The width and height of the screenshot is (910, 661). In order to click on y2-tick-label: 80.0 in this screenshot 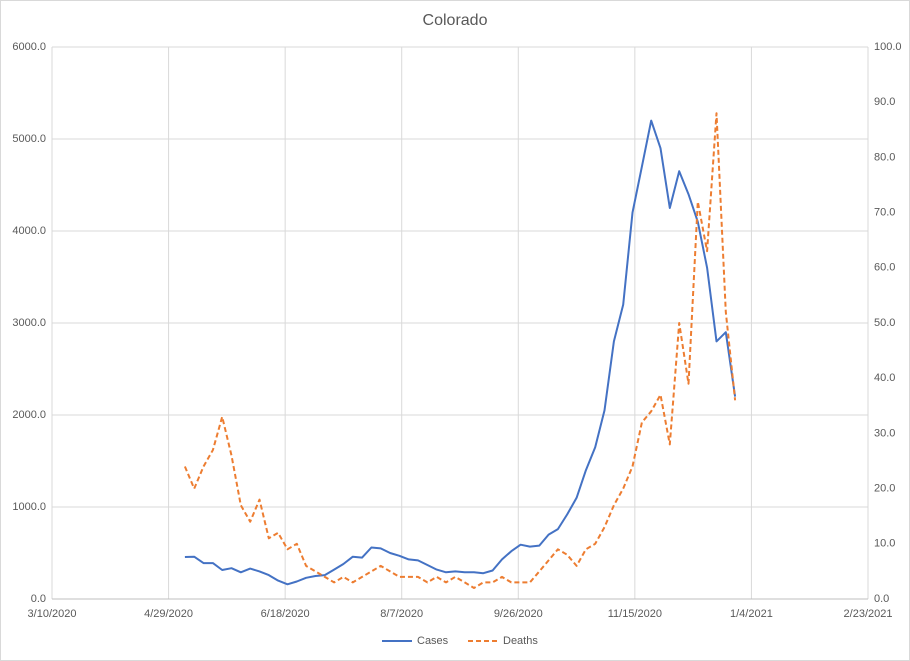, I will do `click(884, 157)`.